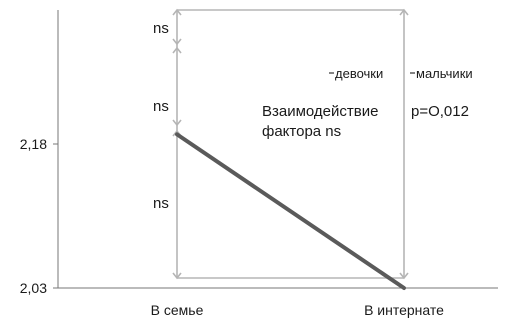 The image size is (511, 321). What do you see at coordinates (404, 144) in the screenshot?
I see `bracket-right` at bounding box center [404, 144].